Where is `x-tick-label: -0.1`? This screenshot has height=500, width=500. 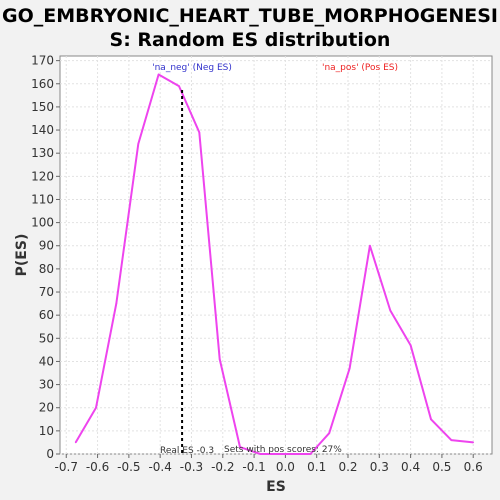
x-tick-label: -0.1 is located at coordinates (253, 467).